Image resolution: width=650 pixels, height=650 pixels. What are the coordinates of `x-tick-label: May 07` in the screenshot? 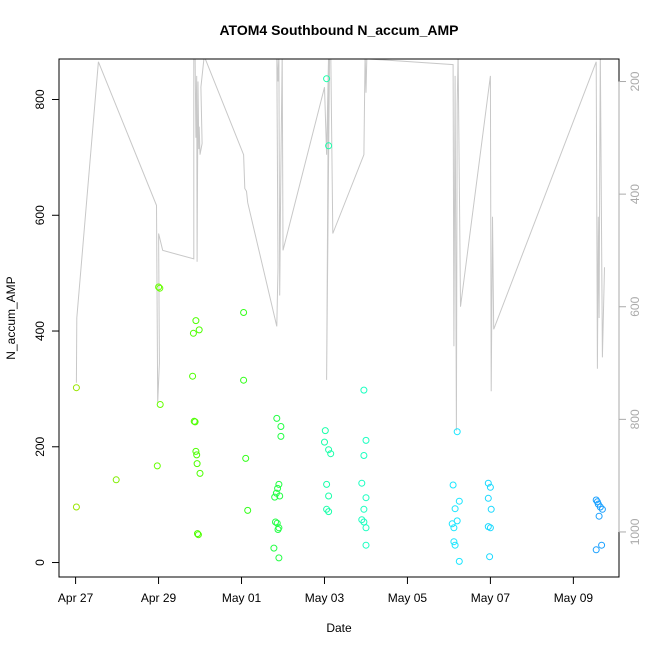 It's located at (491, 598).